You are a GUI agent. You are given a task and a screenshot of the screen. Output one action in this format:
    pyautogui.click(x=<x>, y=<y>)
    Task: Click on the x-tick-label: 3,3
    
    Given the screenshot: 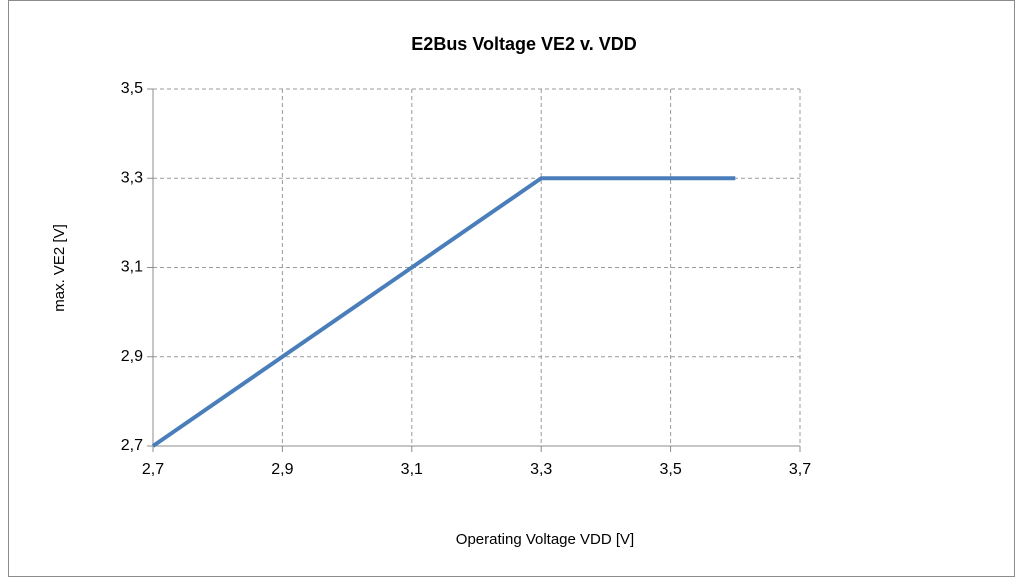 What is the action you would take?
    pyautogui.click(x=541, y=469)
    